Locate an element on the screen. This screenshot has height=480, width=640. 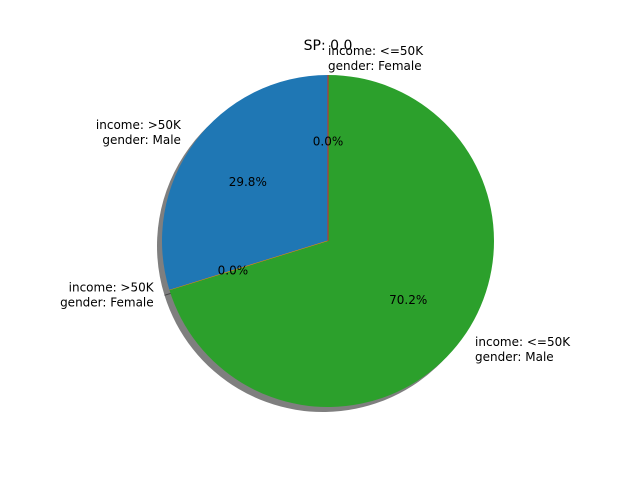
slice-label: income: <=50K gender: Male is located at coordinates (523, 349).